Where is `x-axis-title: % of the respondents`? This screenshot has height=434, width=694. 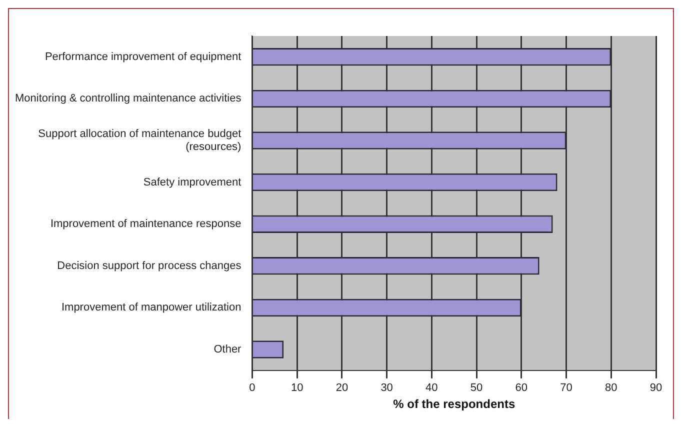 x-axis-title: % of the respondents is located at coordinates (454, 404).